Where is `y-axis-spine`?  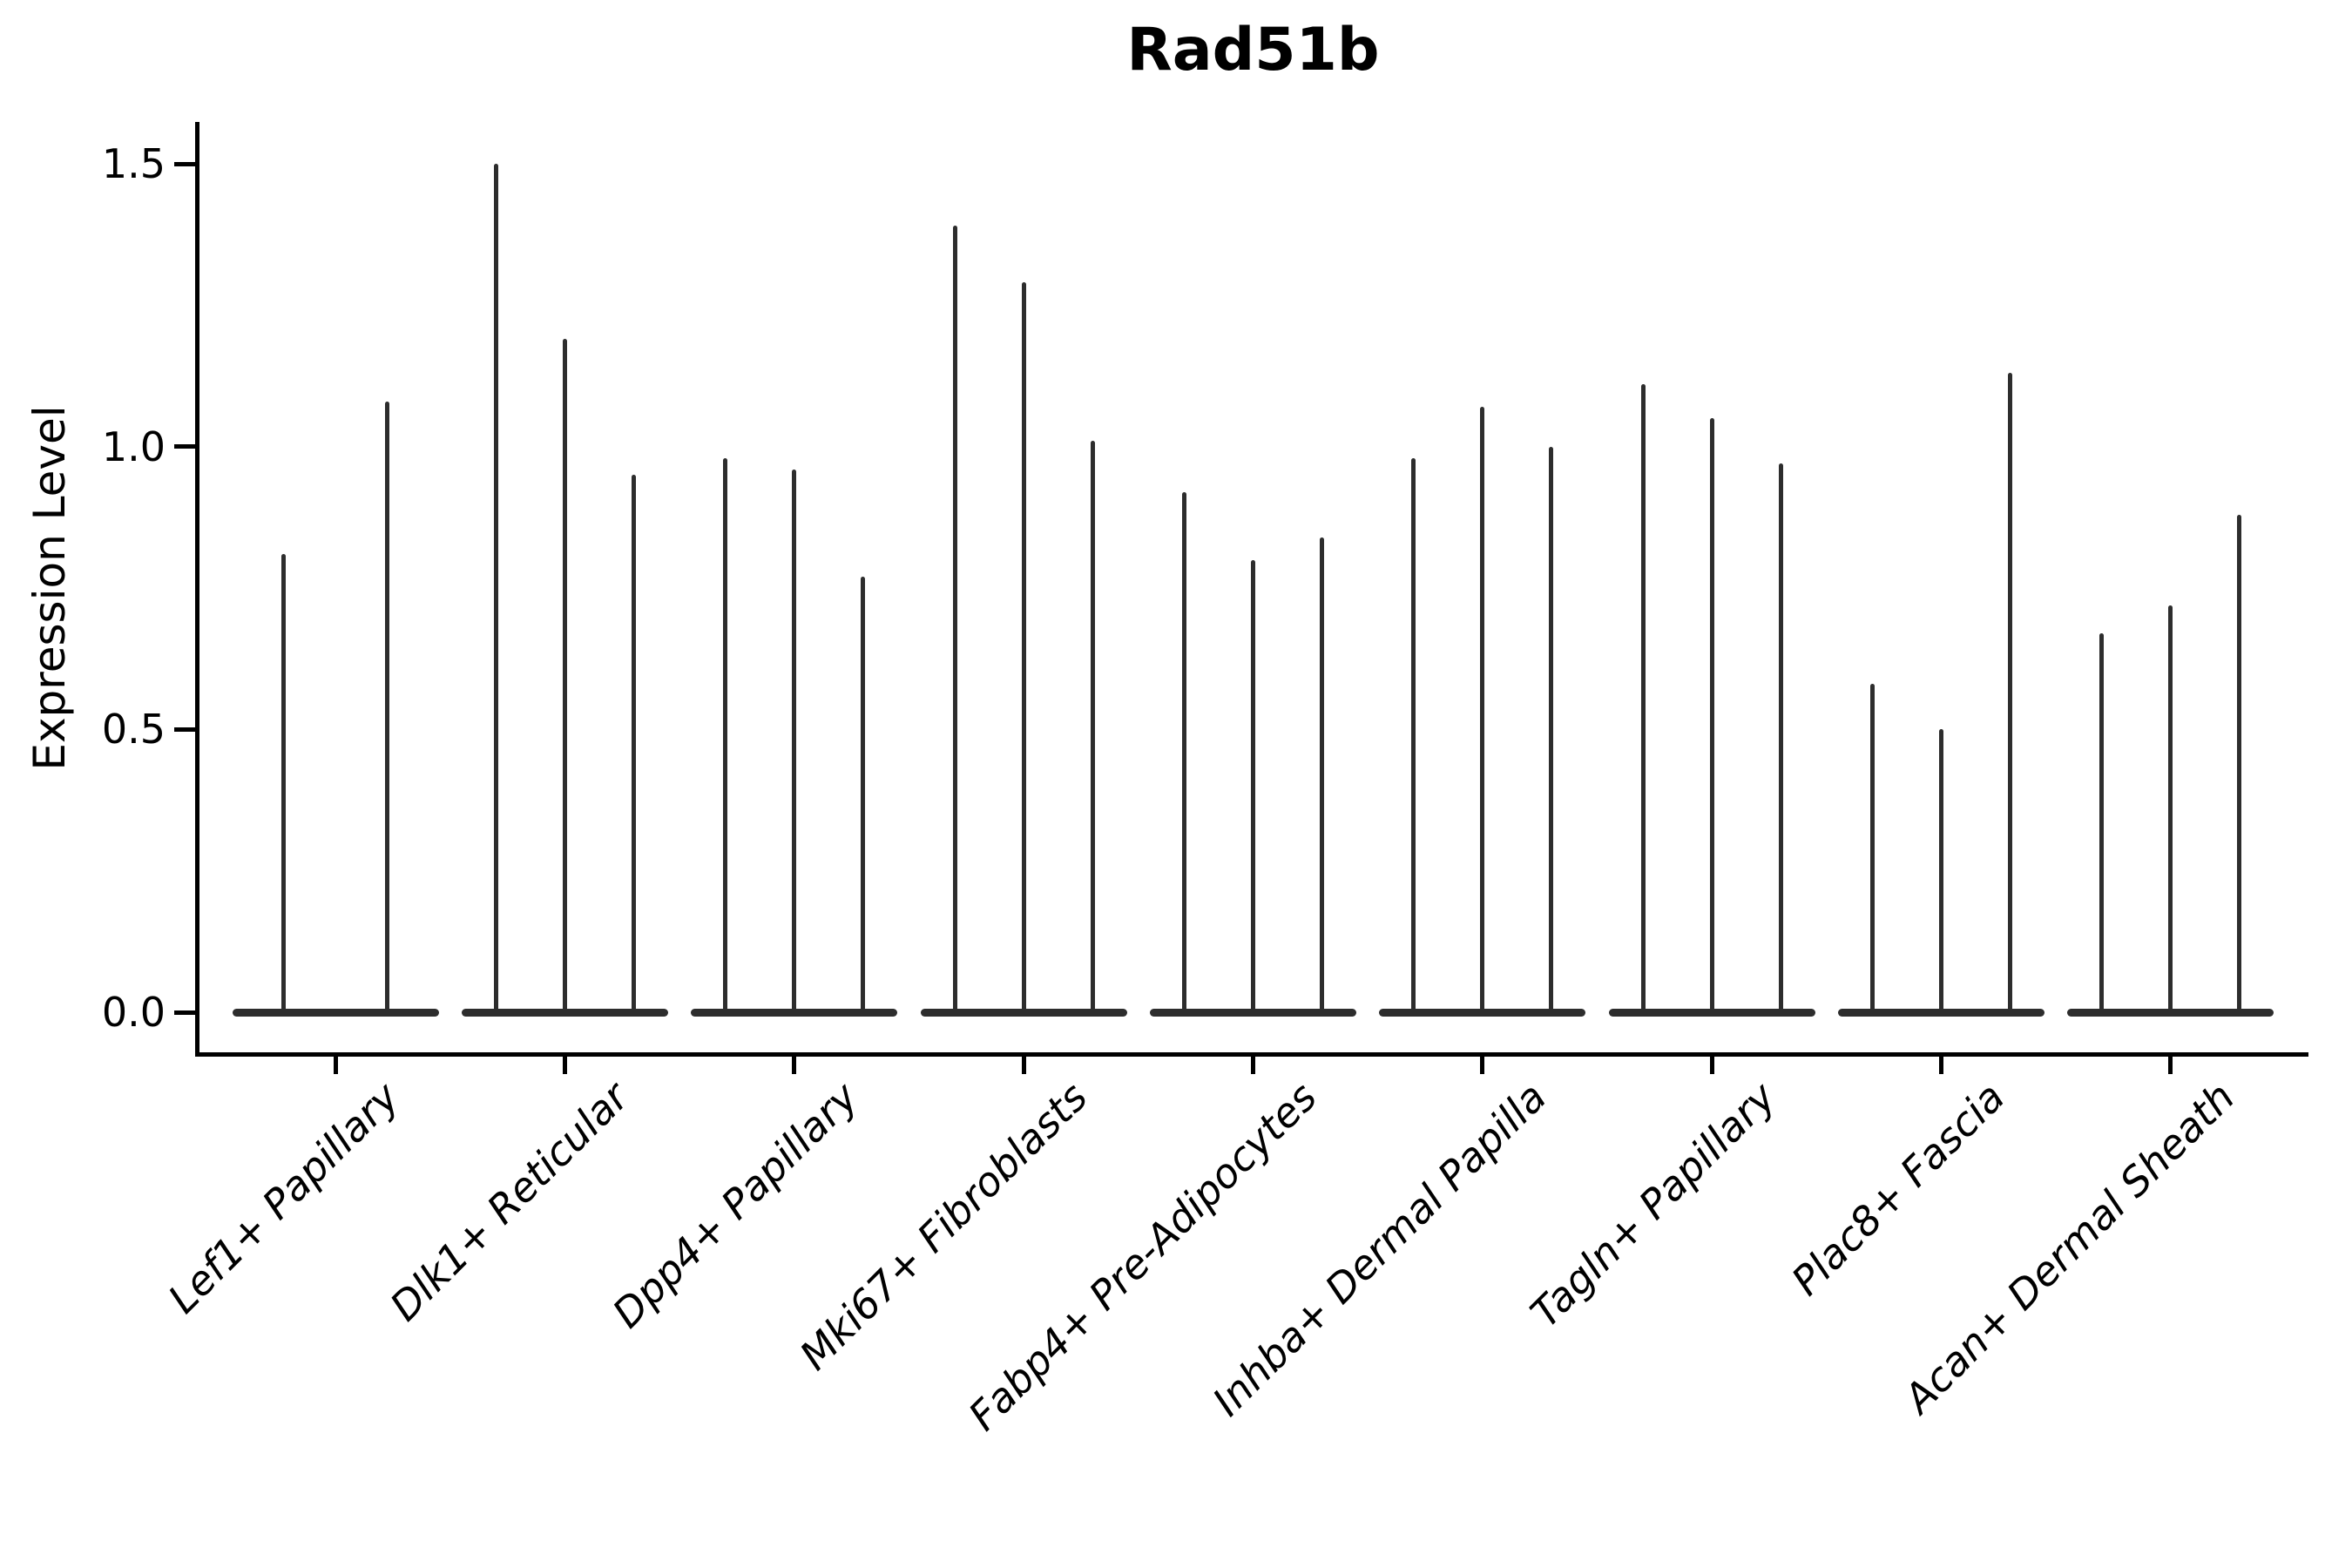
y-axis-spine is located at coordinates (197, 589).